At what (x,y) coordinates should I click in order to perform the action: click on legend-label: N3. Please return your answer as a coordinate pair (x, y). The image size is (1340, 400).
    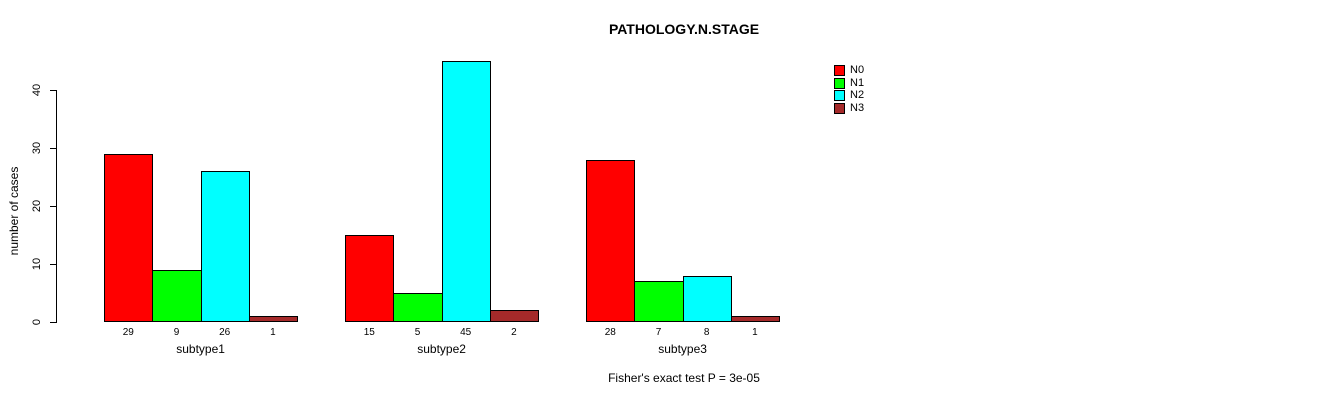
    Looking at the image, I should click on (857, 107).